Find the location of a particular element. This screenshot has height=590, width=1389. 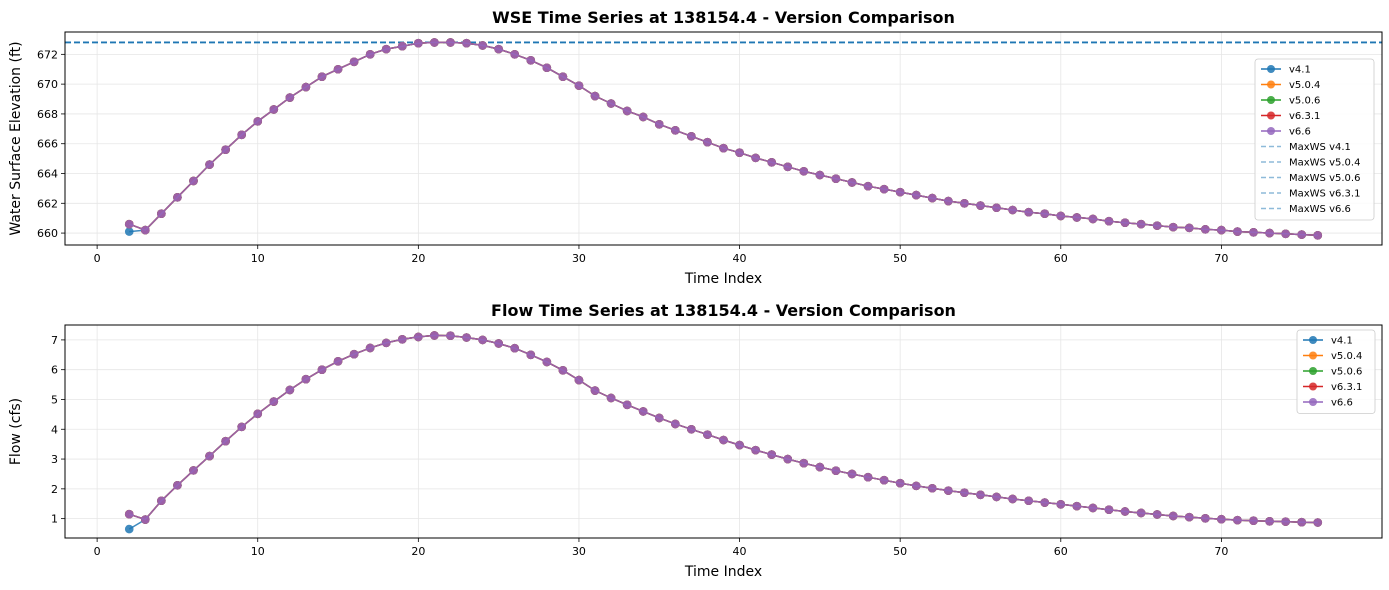

y-tick-label: 666 is located at coordinates (47, 144).